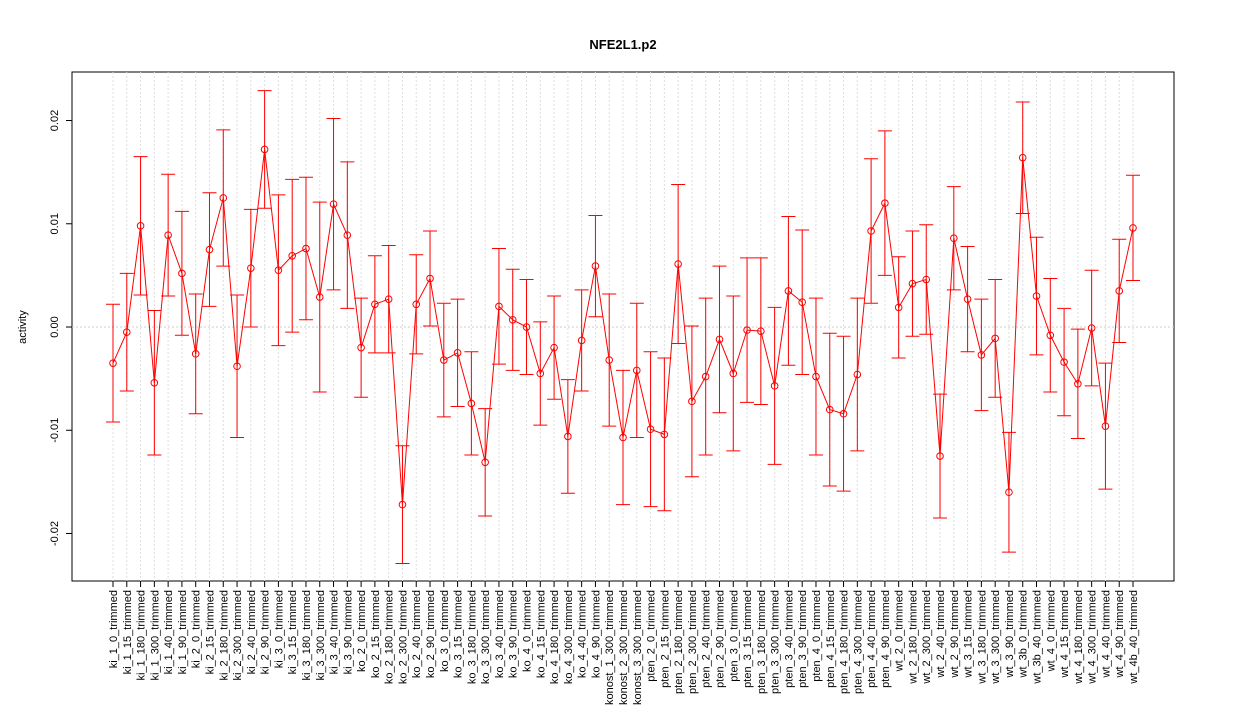 The height and width of the screenshot is (725, 1245). What do you see at coordinates (969, 634) in the screenshot?
I see `x-tick-label: wt_3_15_trimmed` at bounding box center [969, 634].